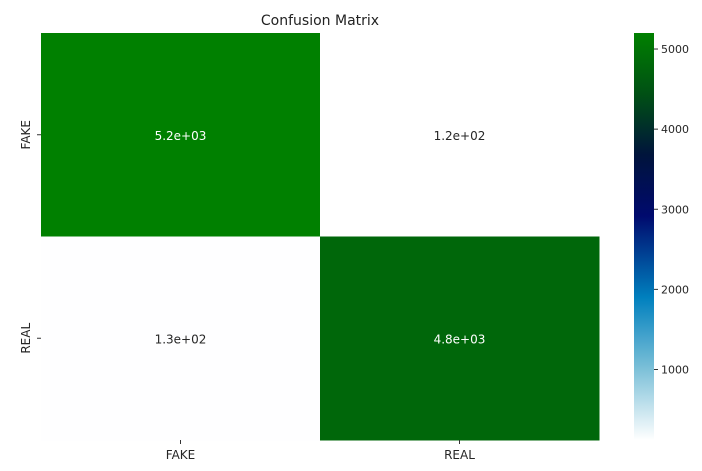 The image size is (702, 471). What do you see at coordinates (675, 289) in the screenshot?
I see `colorbar-tick-label: 2000` at bounding box center [675, 289].